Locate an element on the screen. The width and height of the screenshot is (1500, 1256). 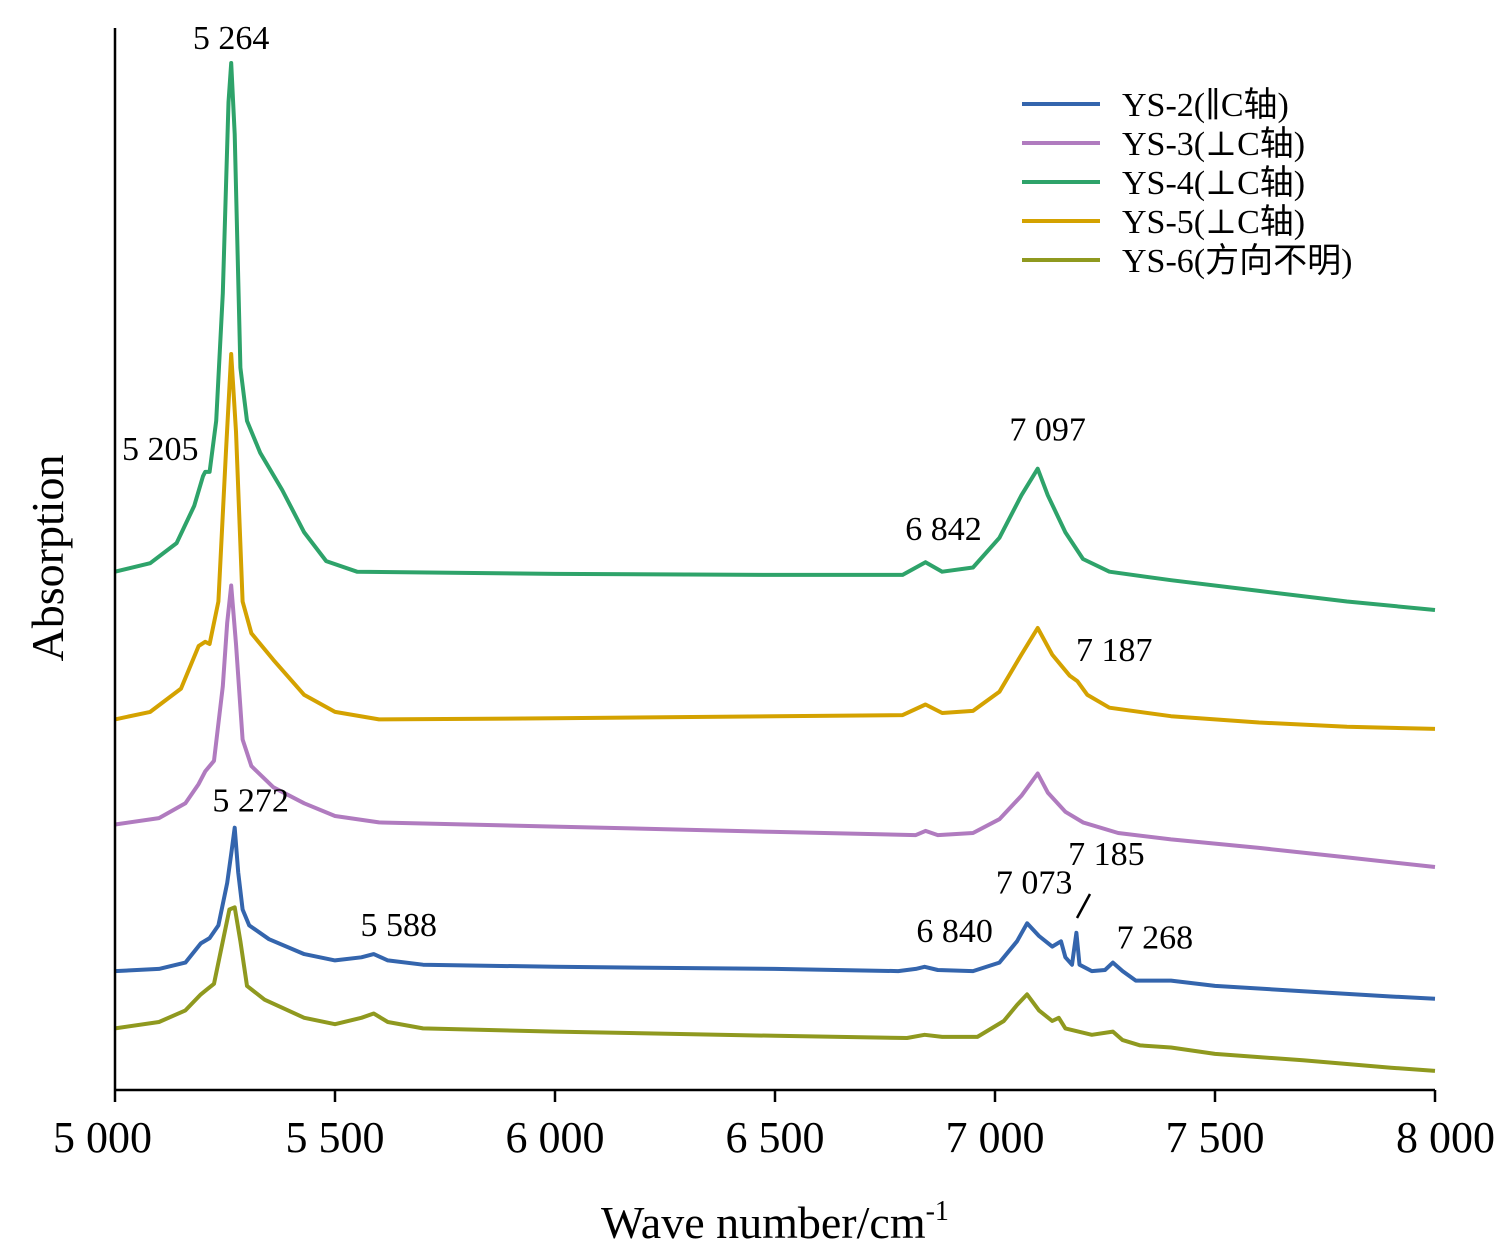
peak-label: 5 272 is located at coordinates (250, 801).